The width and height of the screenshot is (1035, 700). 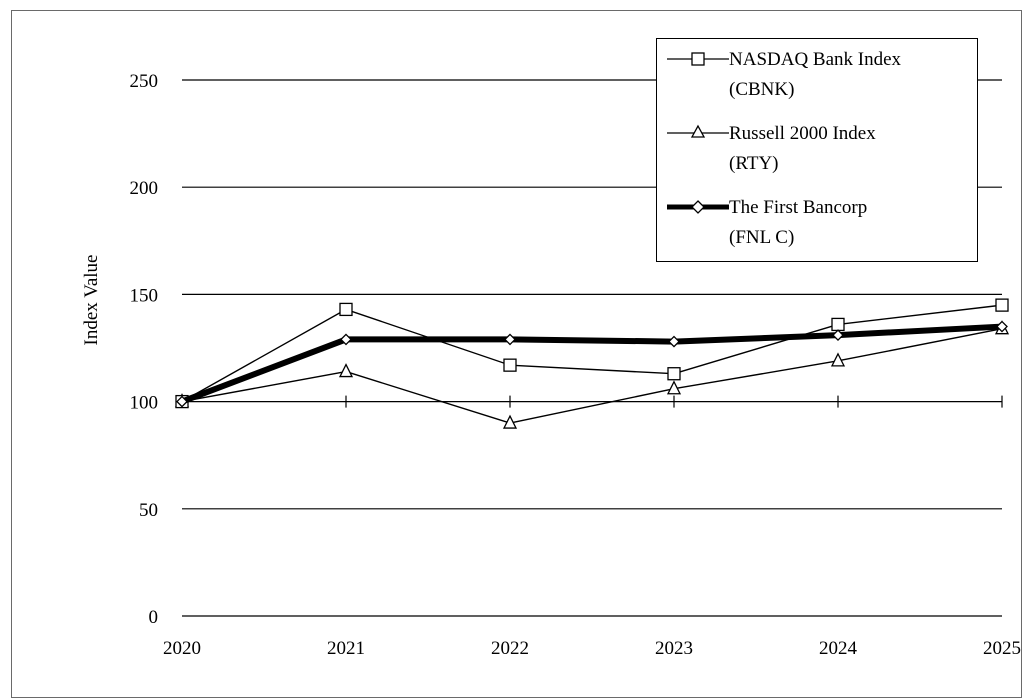 What do you see at coordinates (148, 510) in the screenshot?
I see `y-tick-label-50: 50` at bounding box center [148, 510].